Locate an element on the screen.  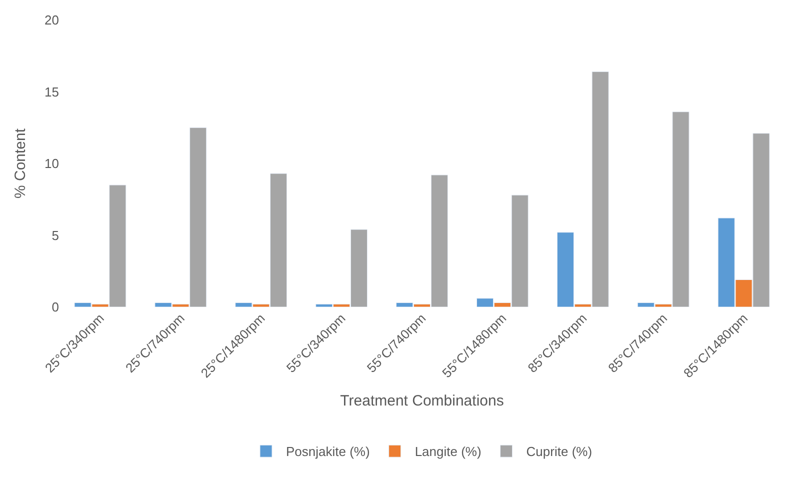
legend-label: Cuprite (%) is located at coordinates (559, 452).